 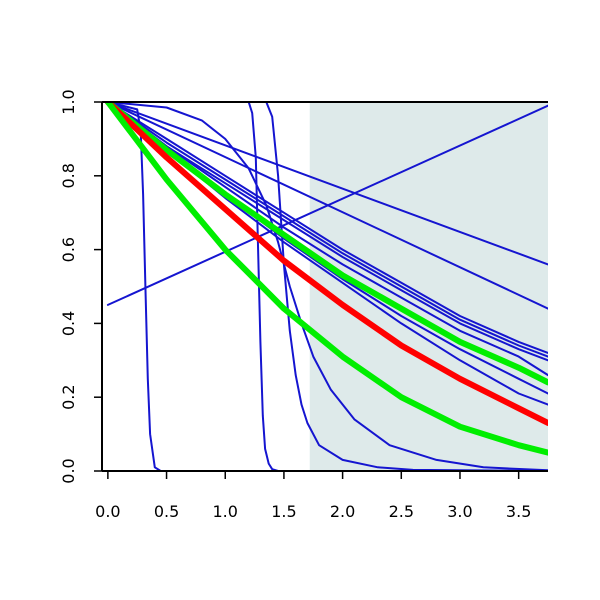 I want to click on y-axis: 0.0 0.2 0.4 0.6 0.8 1.0, so click(x=80, y=286).